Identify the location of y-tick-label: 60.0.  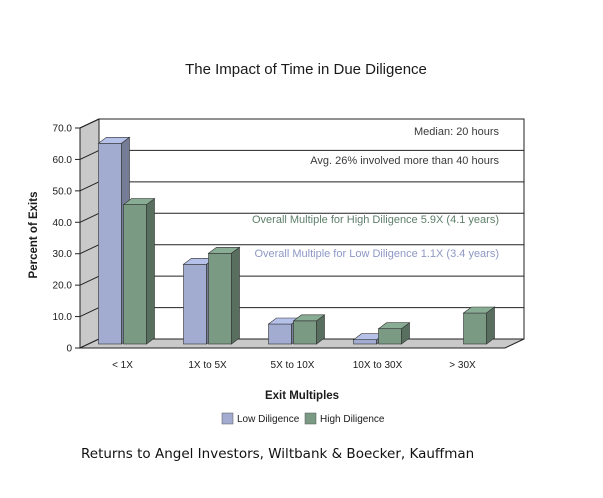
(63, 160).